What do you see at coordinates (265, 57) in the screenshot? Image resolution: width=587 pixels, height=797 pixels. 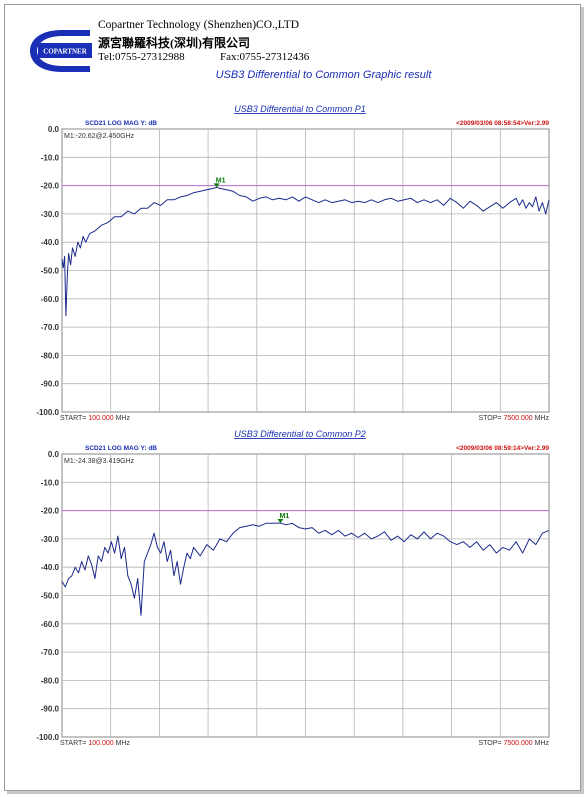 I see `fax-number: Fax:0755-27312436` at bounding box center [265, 57].